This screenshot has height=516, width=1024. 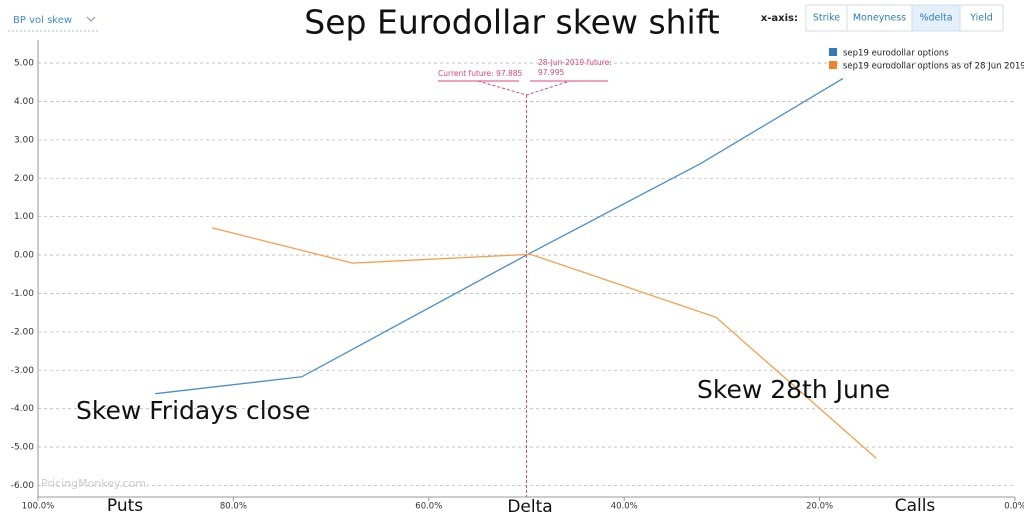 I want to click on y-tick-label: 3.00, so click(x=24, y=140).